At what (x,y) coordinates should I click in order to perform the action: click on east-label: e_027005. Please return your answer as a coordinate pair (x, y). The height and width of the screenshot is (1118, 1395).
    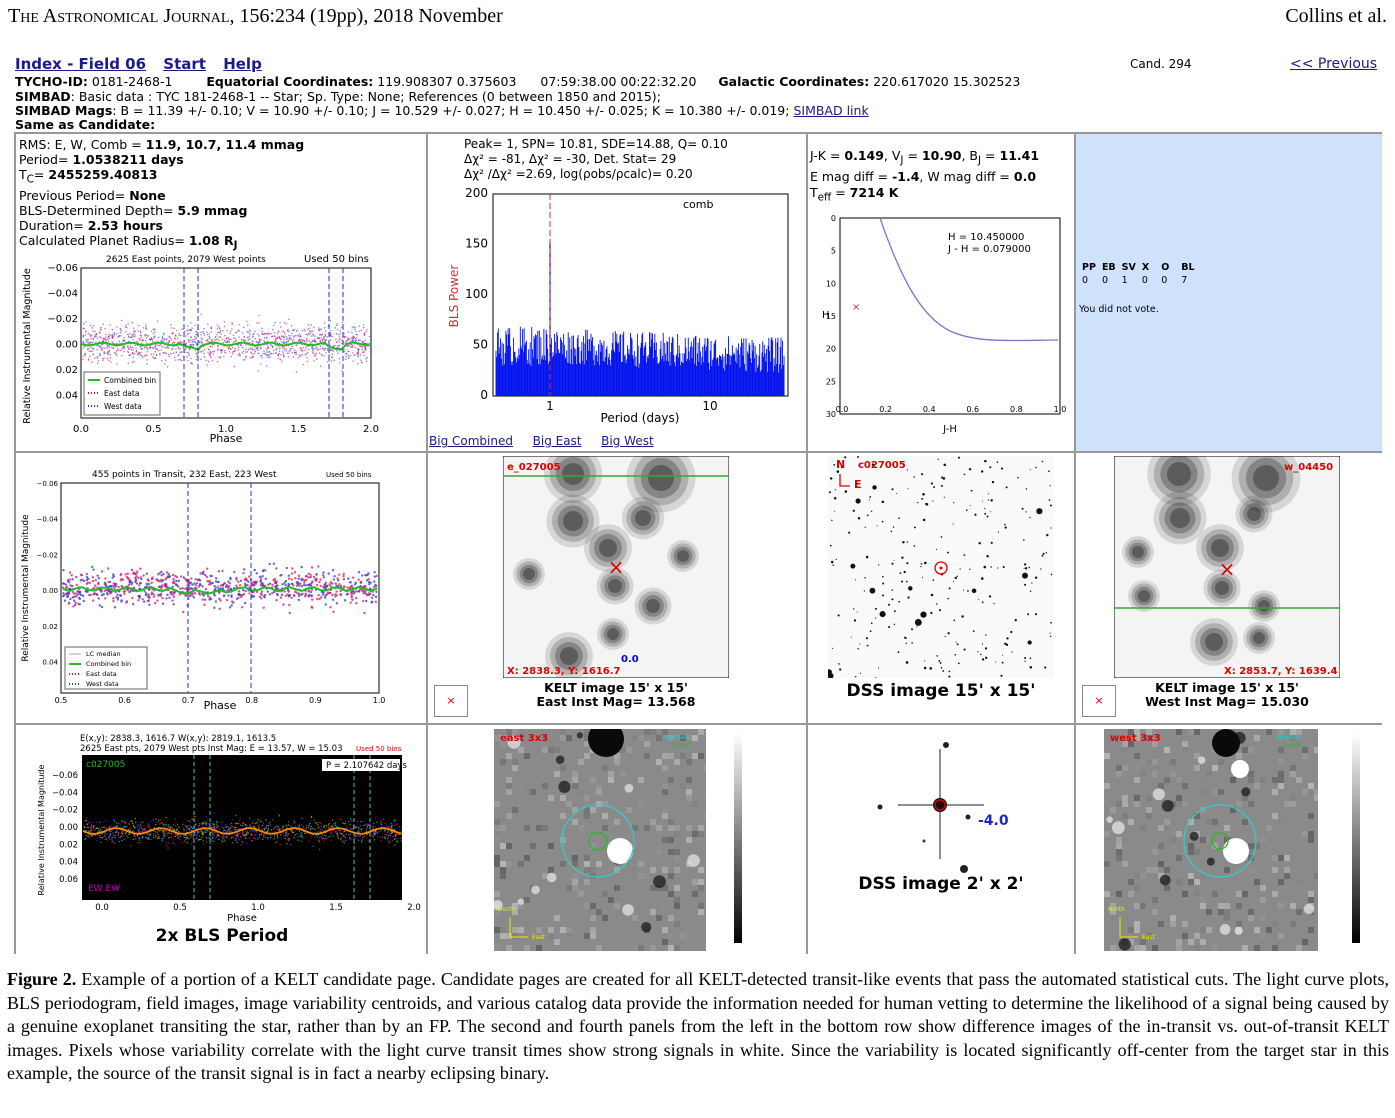
    Looking at the image, I should click on (534, 467).